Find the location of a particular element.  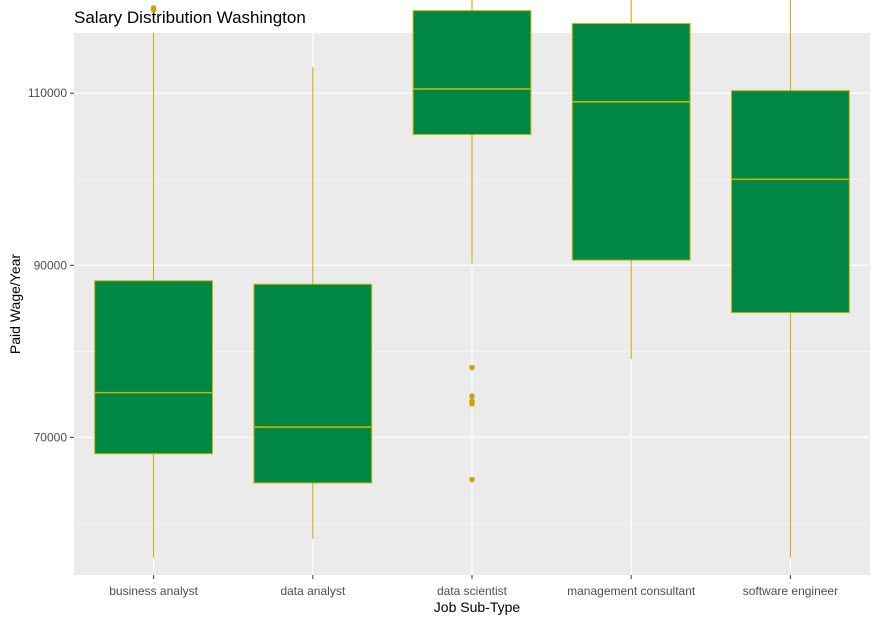

x-tick-label: data analyst is located at coordinates (312, 591).